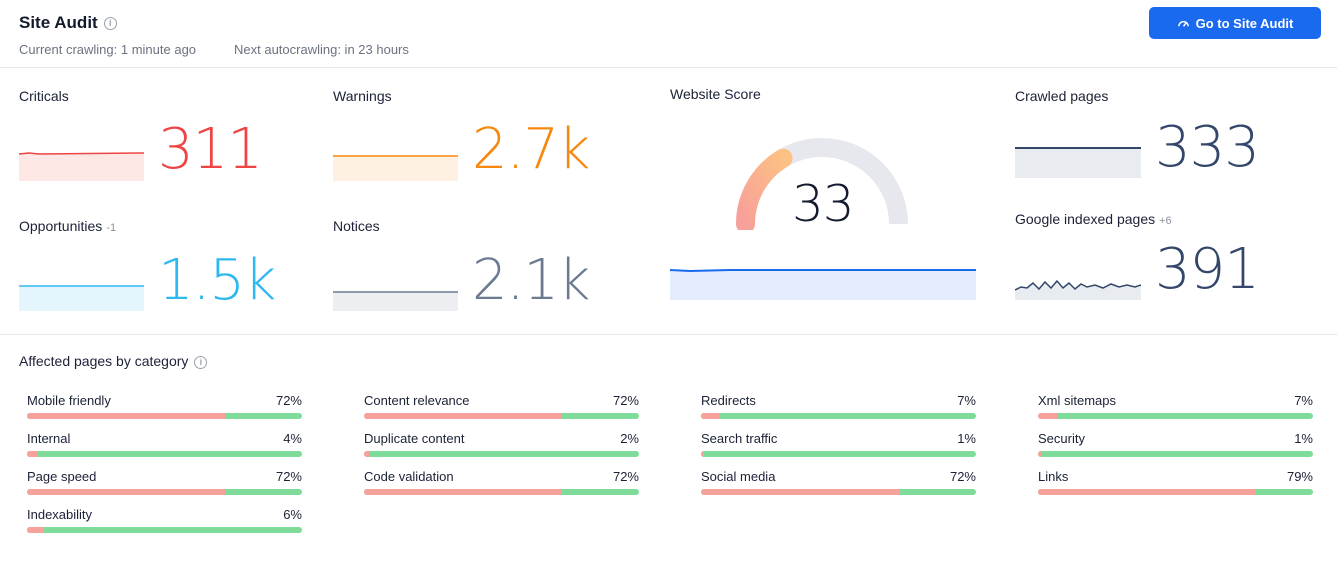 This screenshot has width=1337, height=561. I want to click on next-autocrawling: Next autocrawling: in 23 hours, so click(321, 49).